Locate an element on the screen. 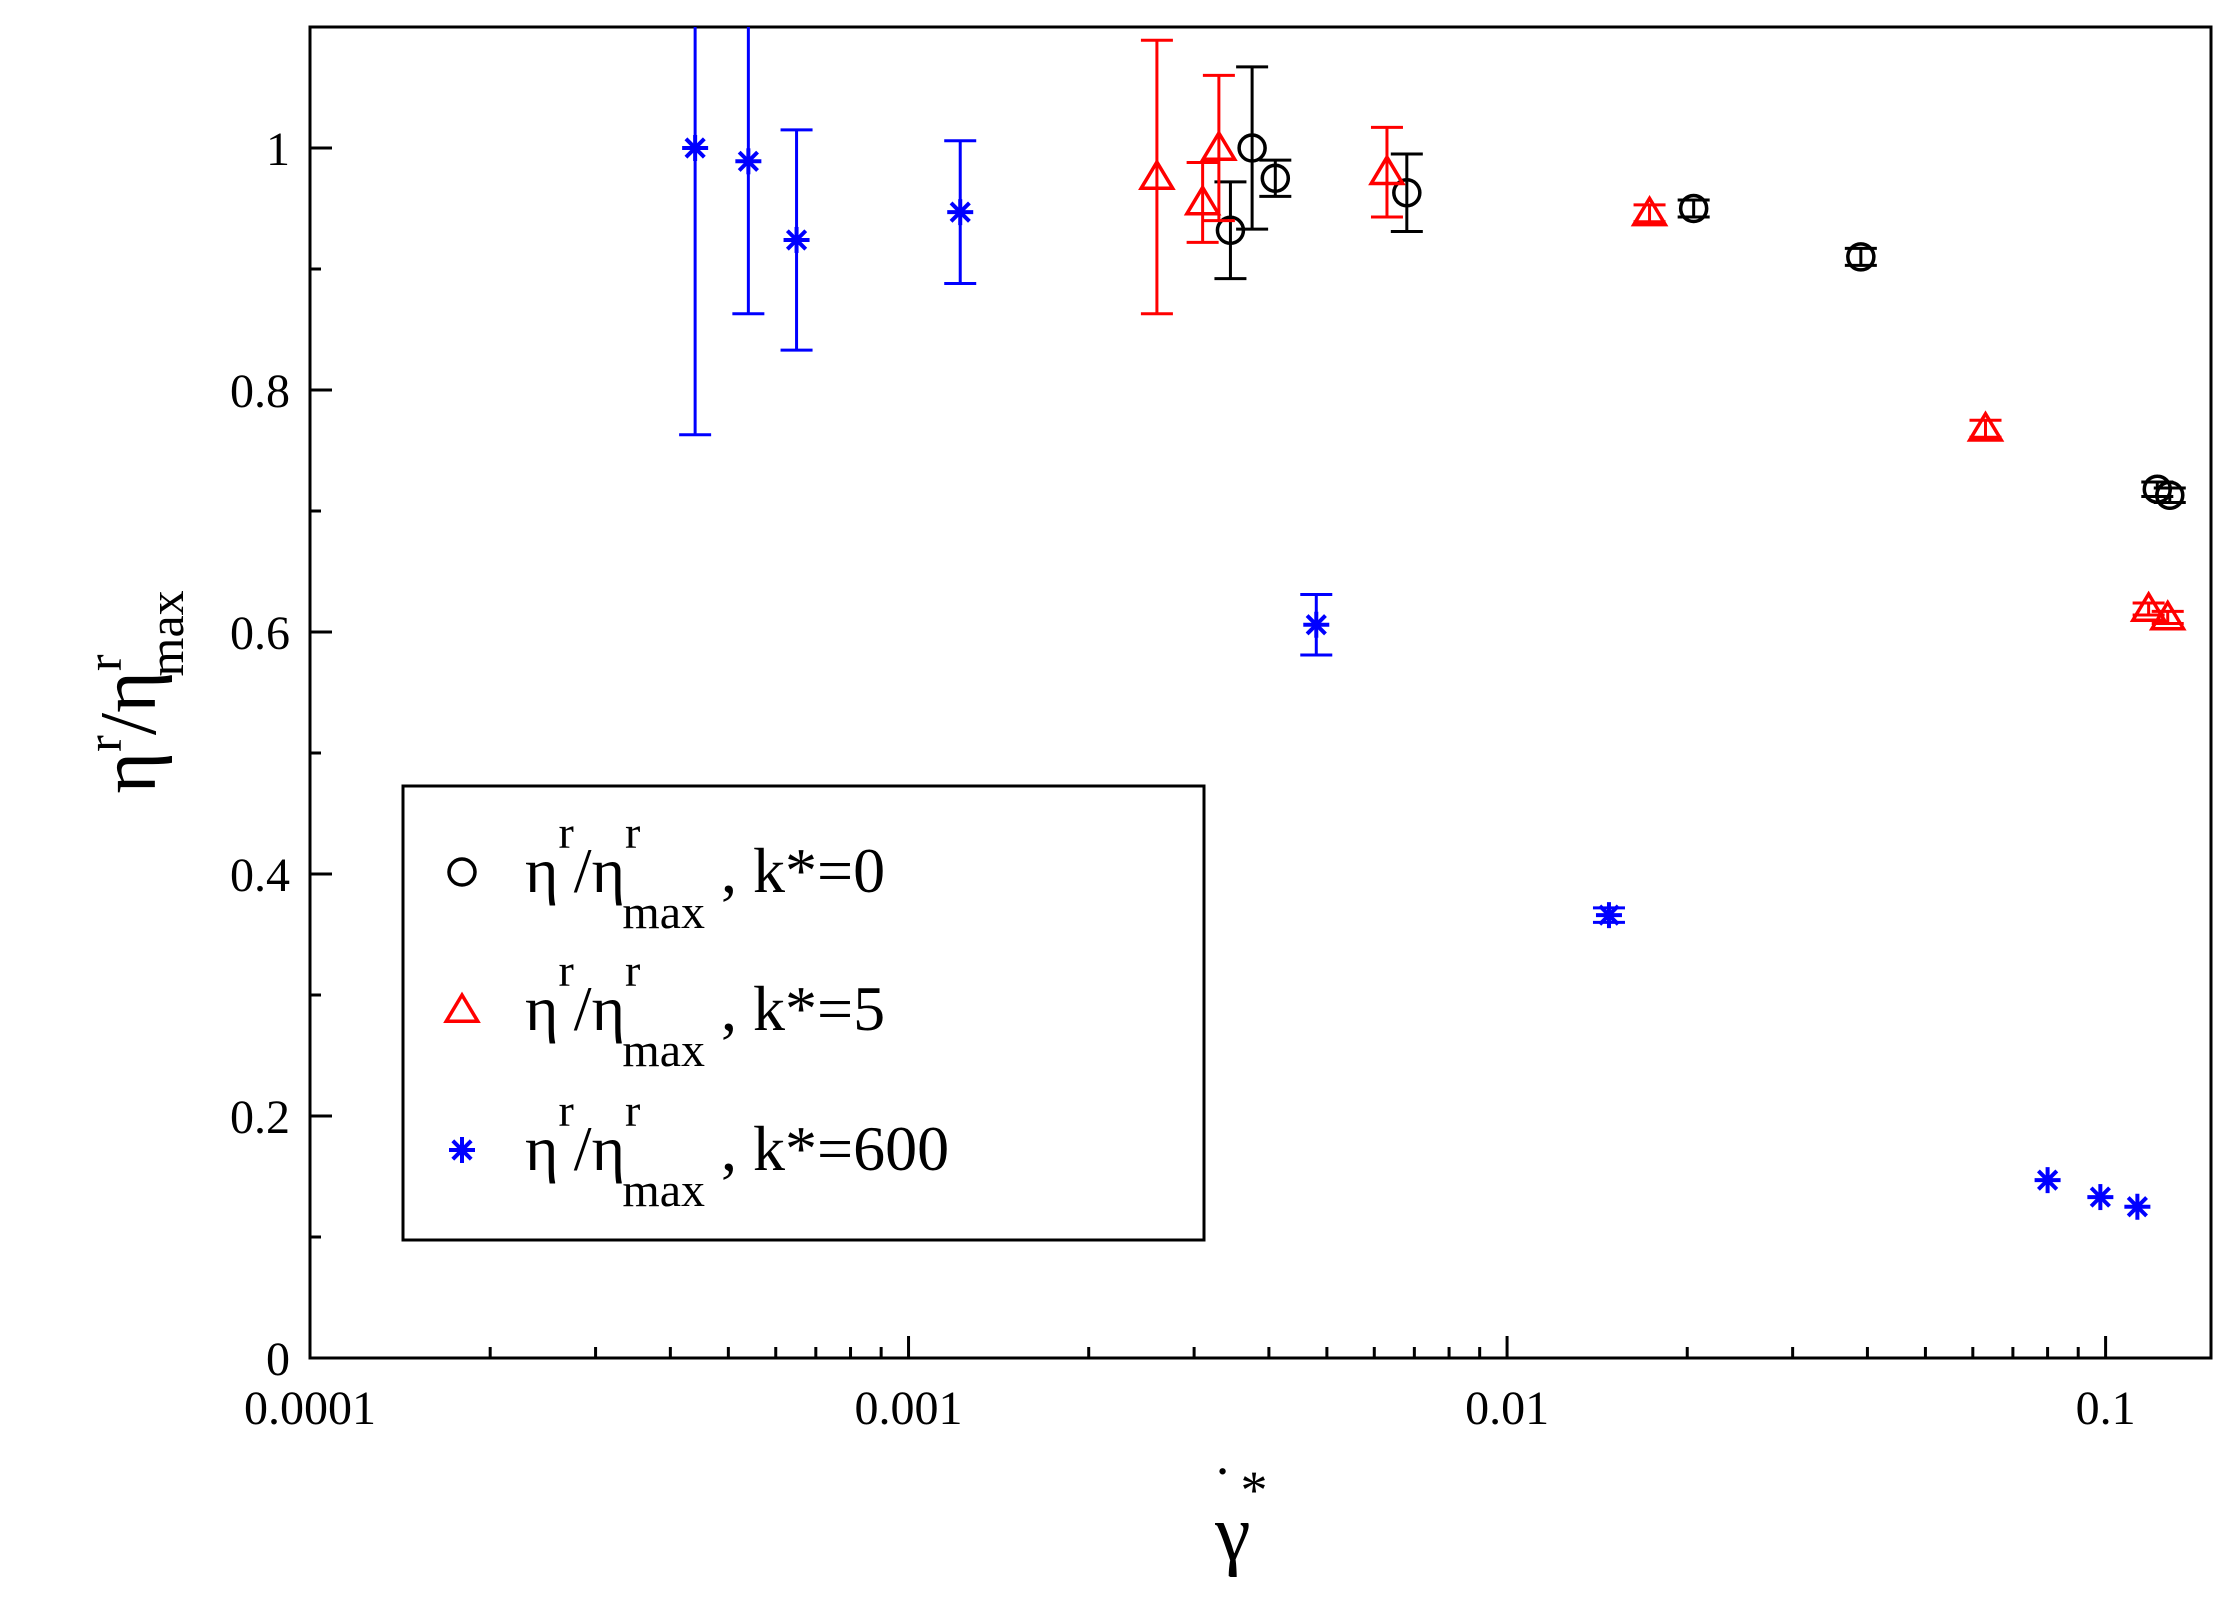 This screenshot has width=2234, height=1601. x-tick-label: 0.01 is located at coordinates (1507, 1408).